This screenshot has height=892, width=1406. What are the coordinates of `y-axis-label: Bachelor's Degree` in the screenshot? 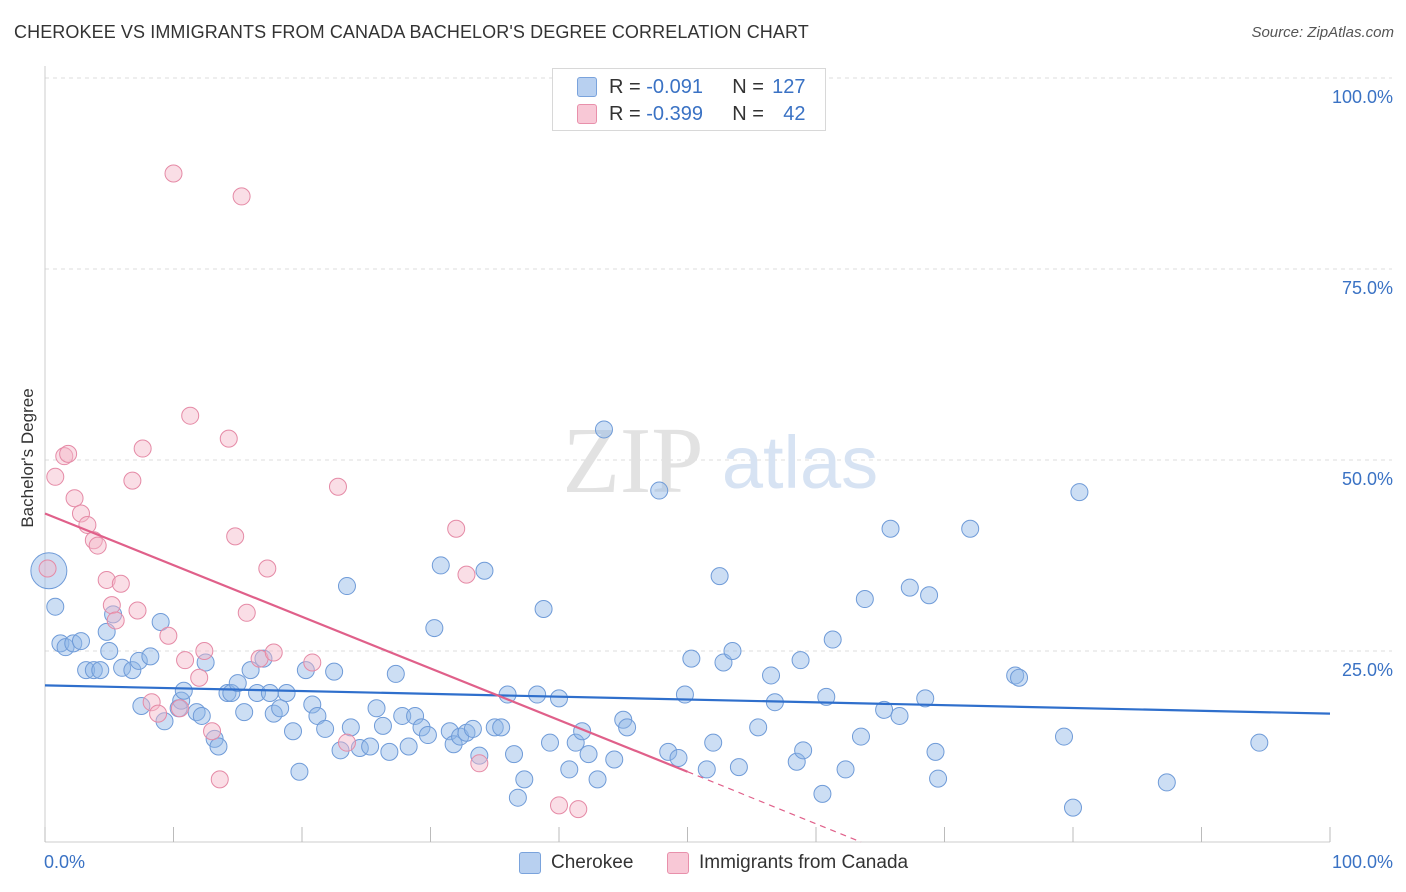 It's located at (27, 458).